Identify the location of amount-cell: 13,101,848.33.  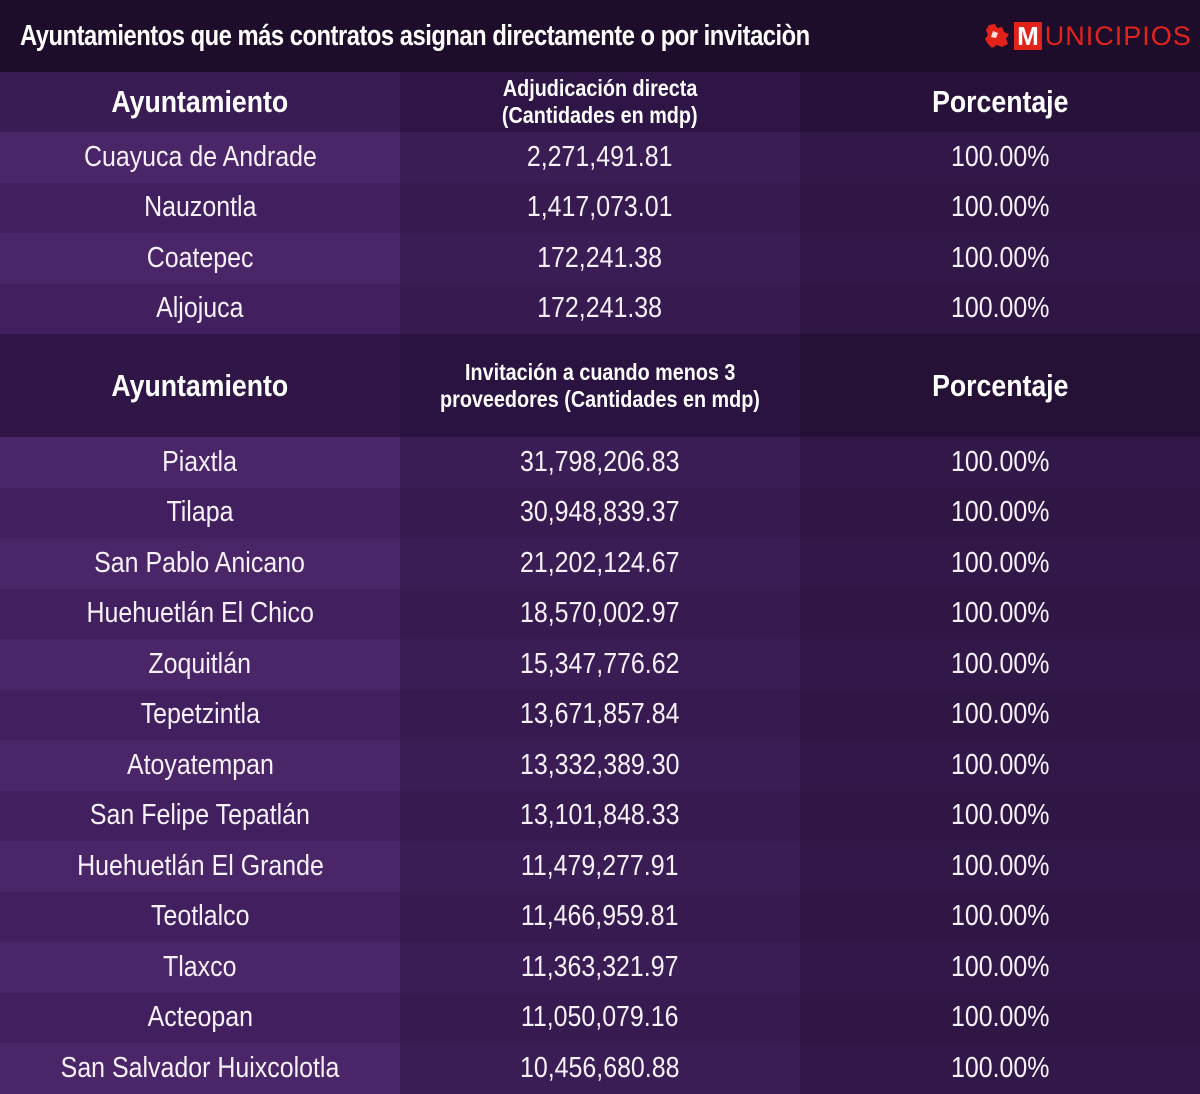
(600, 815).